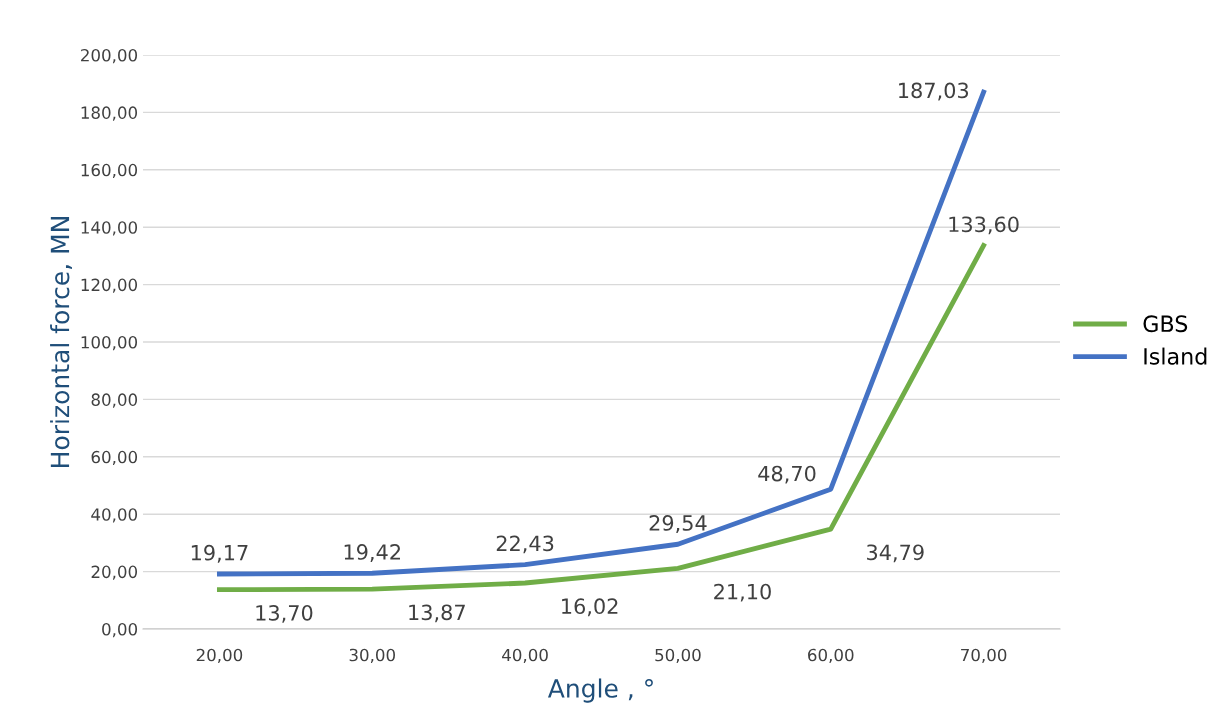  I want to click on x-tick-label: 40,00, so click(525, 656).